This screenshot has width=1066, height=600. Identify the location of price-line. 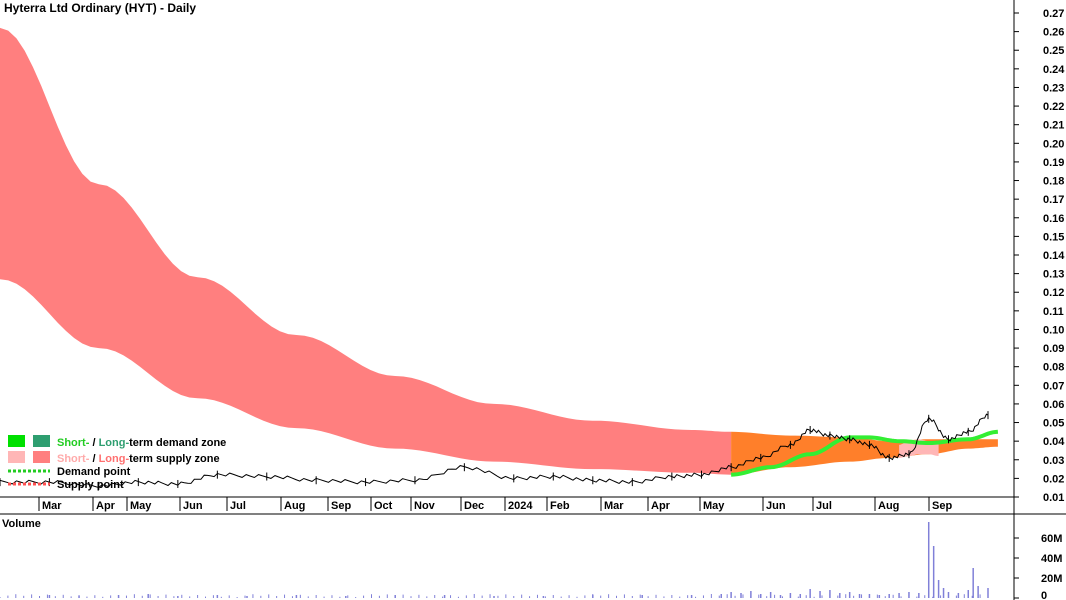
(494, 451).